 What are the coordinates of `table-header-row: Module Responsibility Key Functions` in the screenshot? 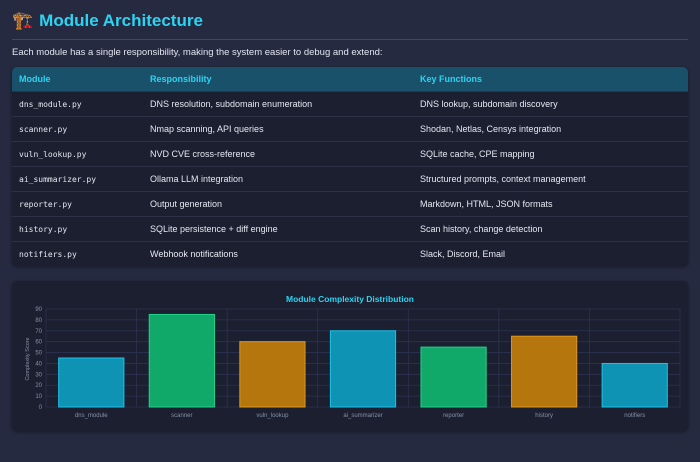 It's located at (350, 79).